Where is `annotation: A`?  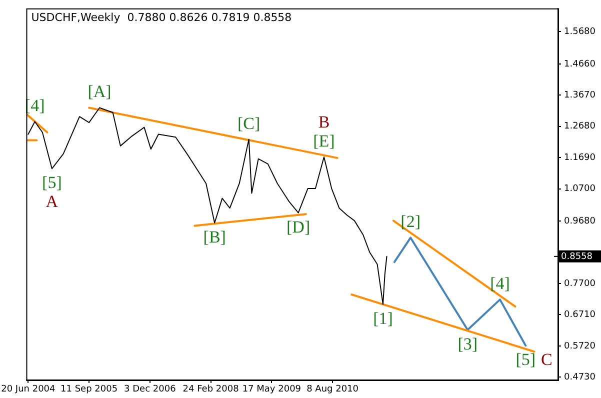 annotation: A is located at coordinates (52, 202).